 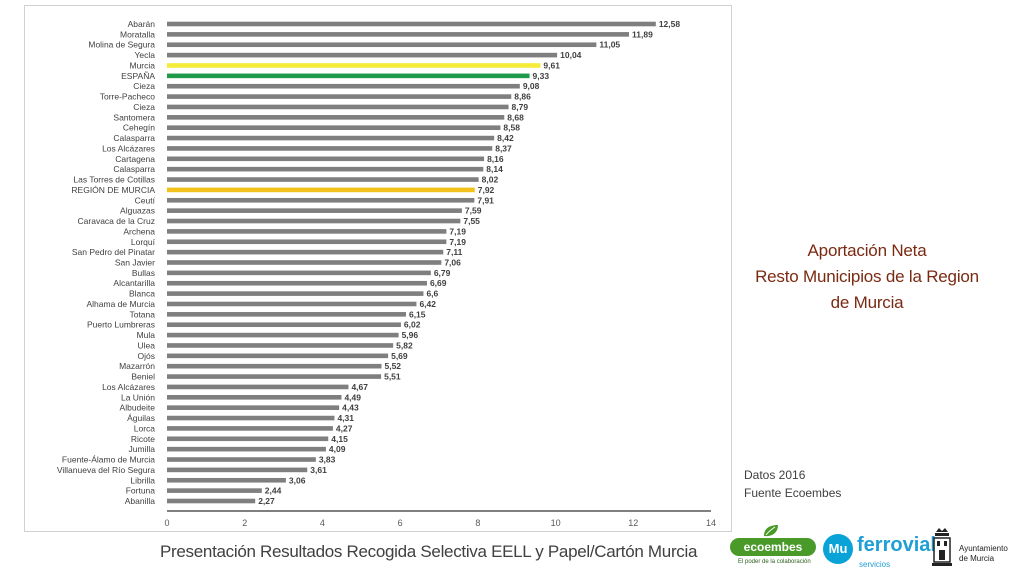 I want to click on ayuntamiento-line-1: Ayuntamiento, so click(x=983, y=548).